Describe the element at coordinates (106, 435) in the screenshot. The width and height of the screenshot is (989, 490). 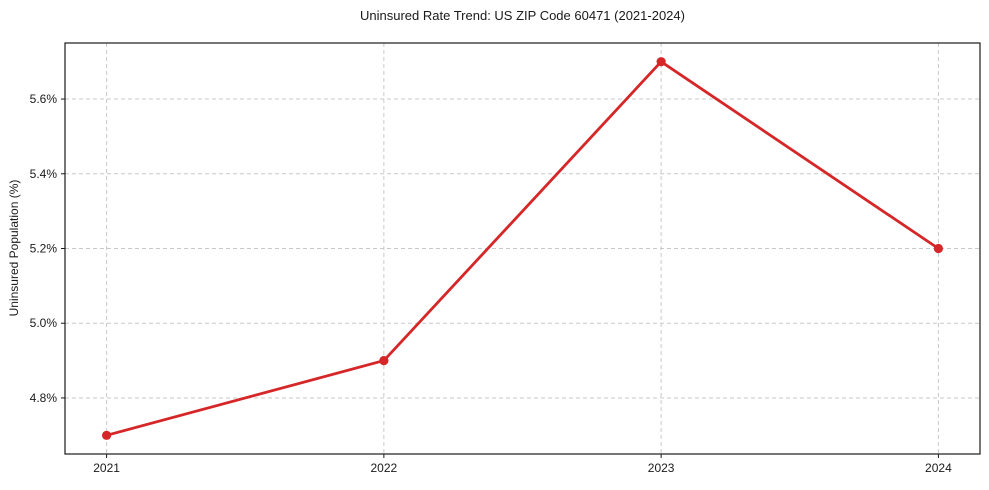
I see `data-point-2021` at that location.